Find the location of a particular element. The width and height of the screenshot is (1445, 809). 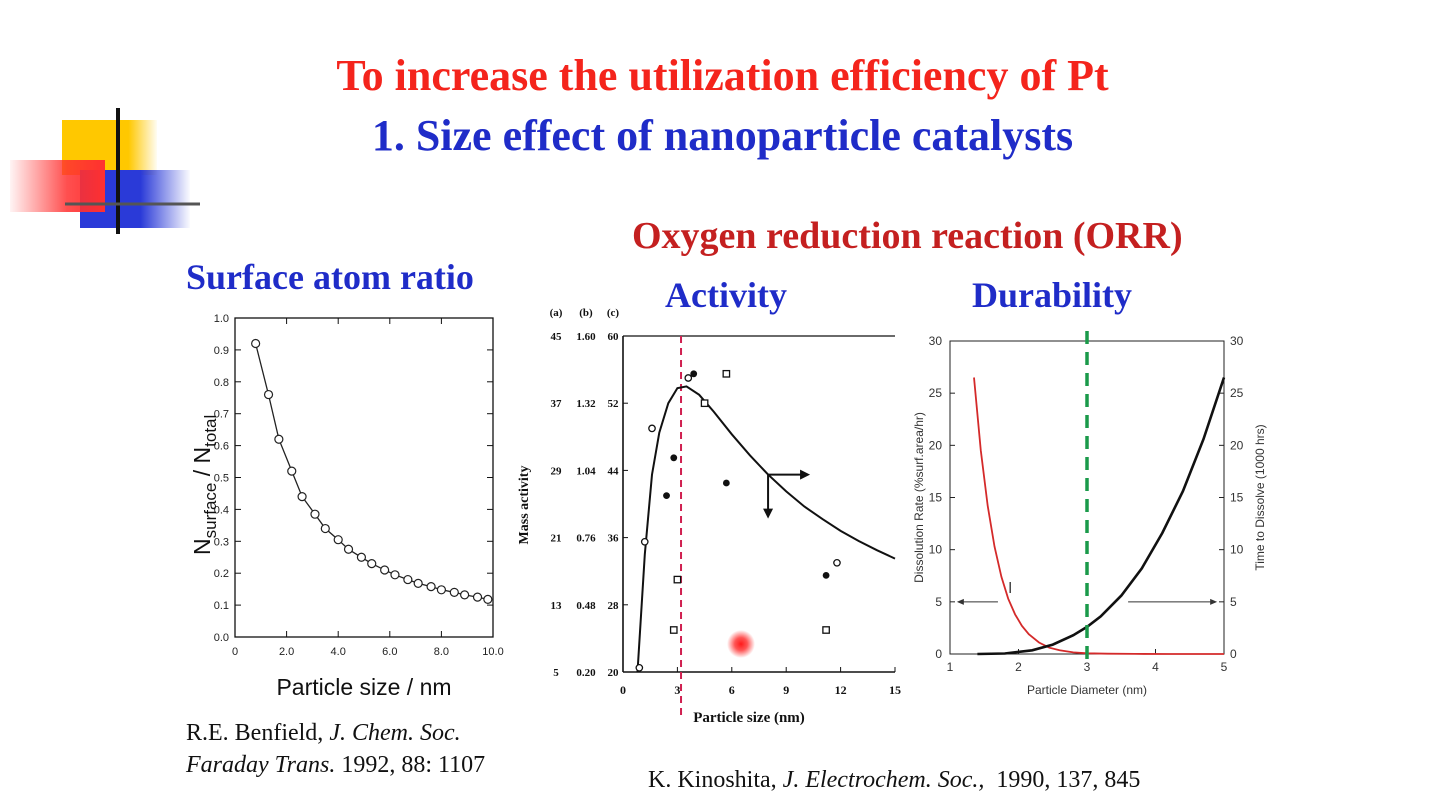

y-tick-label-right: 20 is located at coordinates (1237, 445).